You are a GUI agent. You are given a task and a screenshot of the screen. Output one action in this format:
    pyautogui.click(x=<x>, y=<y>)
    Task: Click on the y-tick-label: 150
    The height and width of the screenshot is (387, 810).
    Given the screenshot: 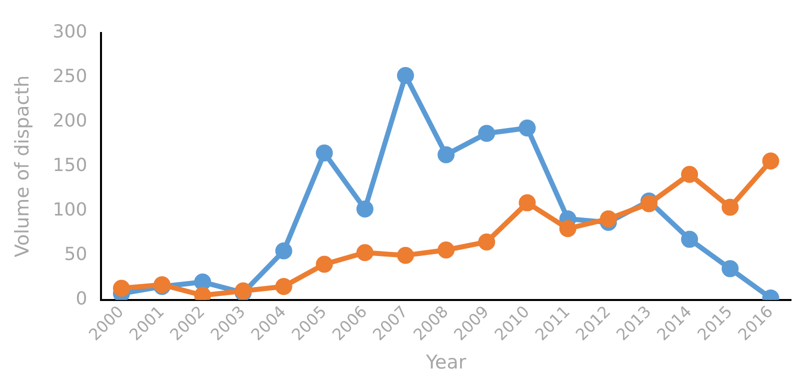 What is the action you would take?
    pyautogui.click(x=70, y=165)
    